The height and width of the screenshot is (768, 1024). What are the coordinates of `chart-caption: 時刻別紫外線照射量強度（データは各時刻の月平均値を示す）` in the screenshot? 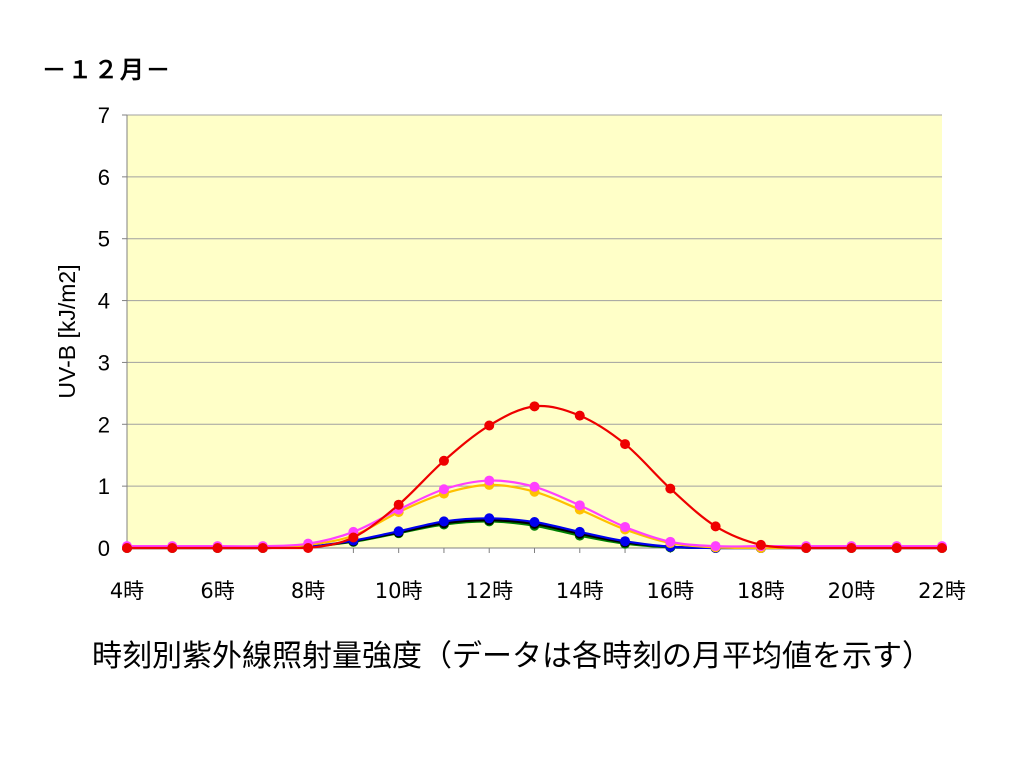 It's located at (512, 656).